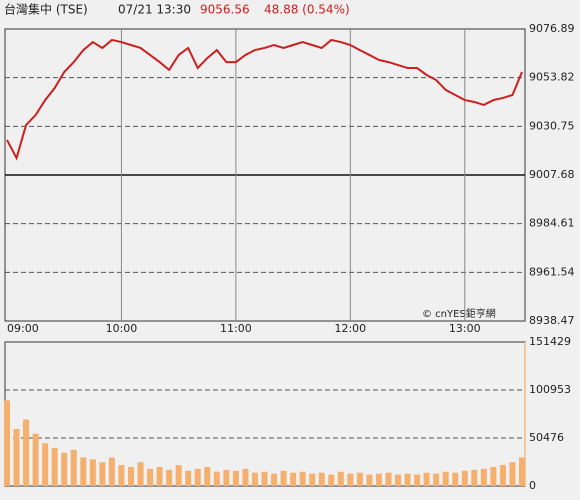  I want to click on y-tick-label: 0, so click(532, 485).